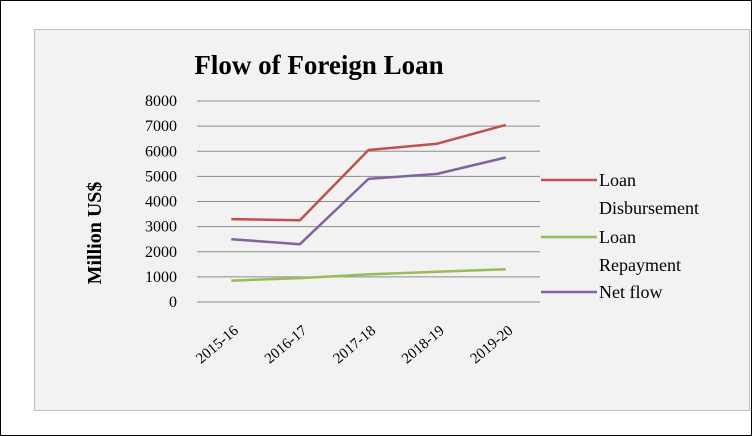 This screenshot has width=752, height=436. I want to click on y-axis-ticks: 0 1000 2000 3000 4000 5000 6000 7000 8000, so click(161, 202).